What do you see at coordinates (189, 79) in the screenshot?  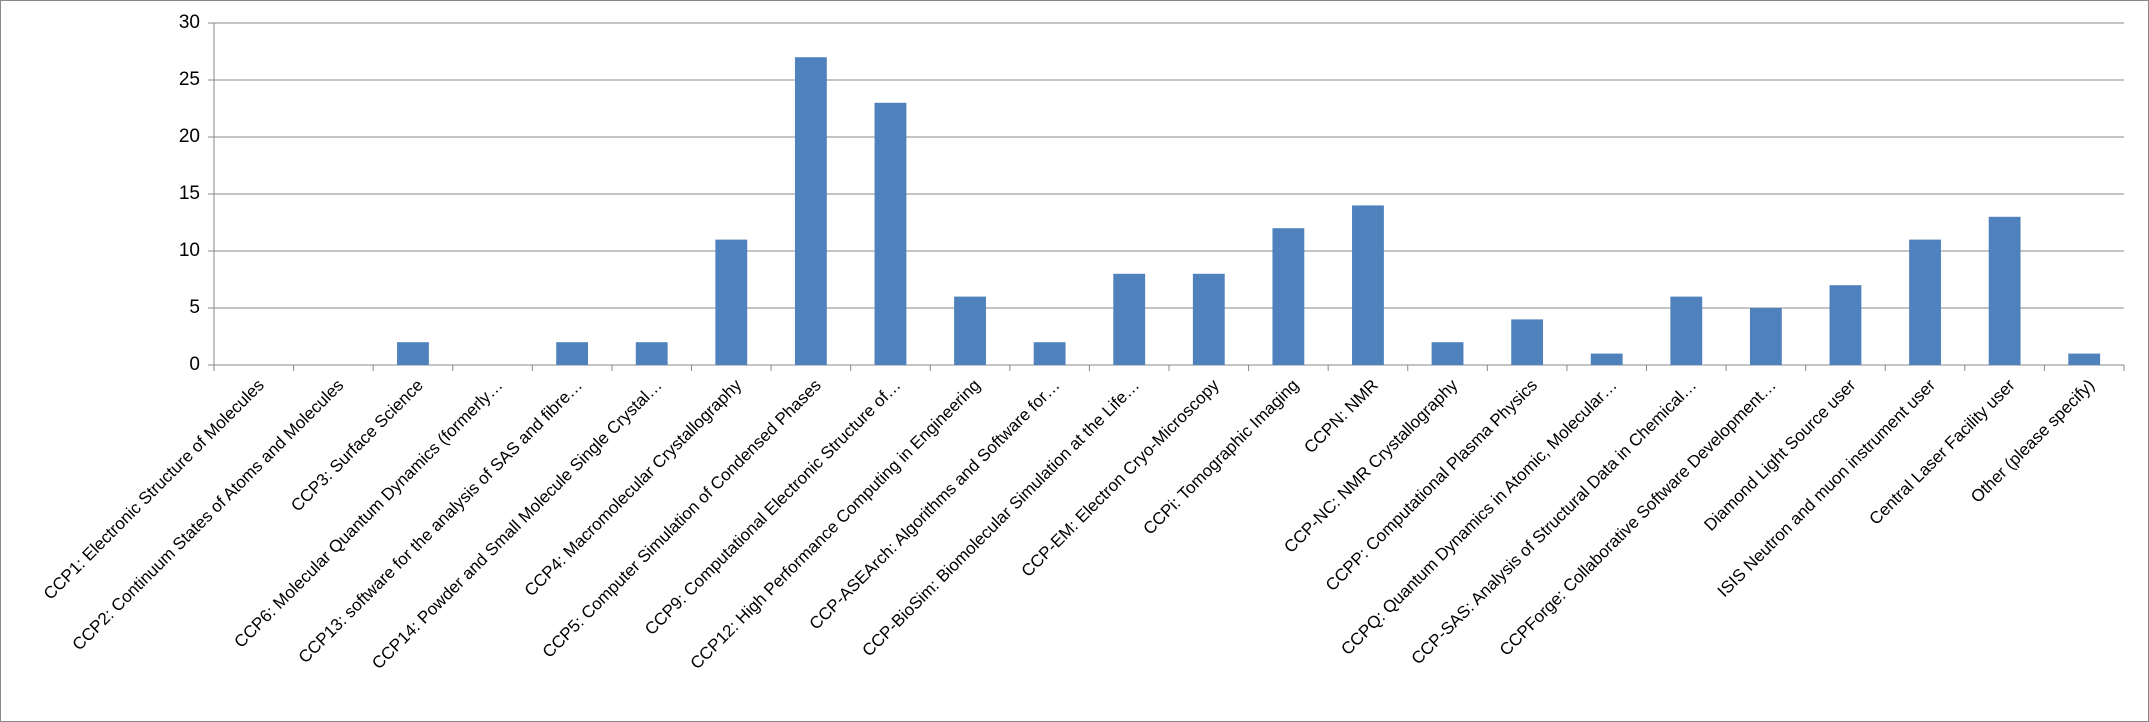 I see `y-tick-label: 25` at bounding box center [189, 79].